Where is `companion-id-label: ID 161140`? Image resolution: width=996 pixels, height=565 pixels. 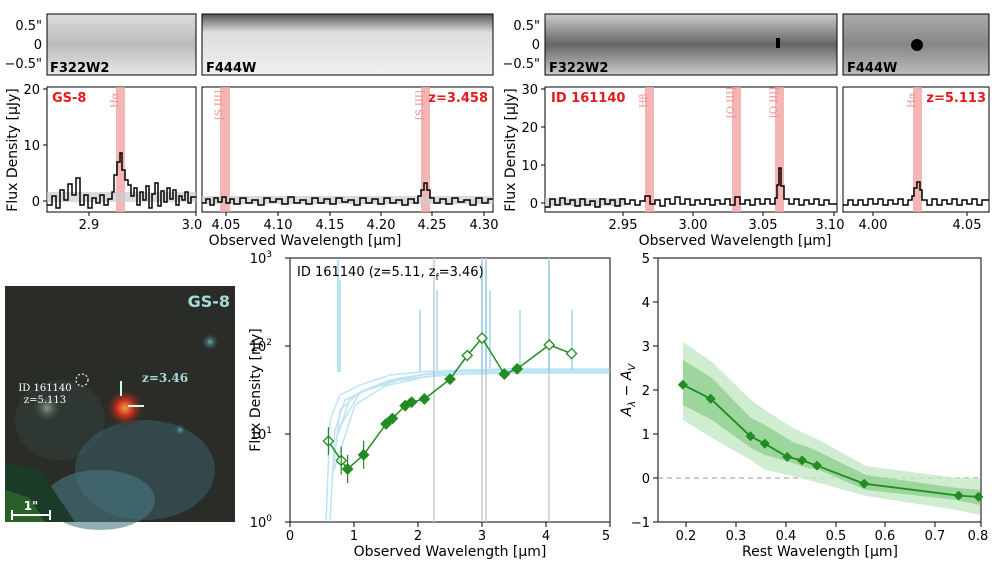 companion-id-label: ID 161140 is located at coordinates (44, 388).